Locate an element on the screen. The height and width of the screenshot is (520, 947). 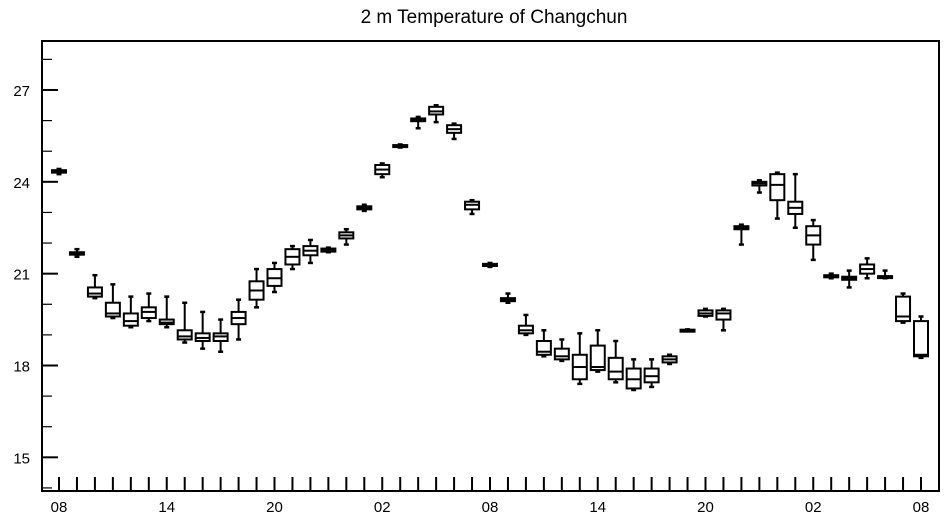
y-tick-label: 24 is located at coordinates (21, 183).